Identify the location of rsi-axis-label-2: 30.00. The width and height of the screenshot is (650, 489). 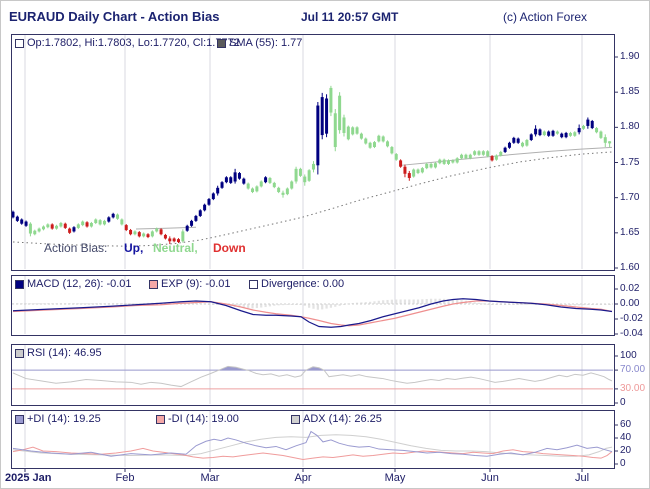
(633, 388).